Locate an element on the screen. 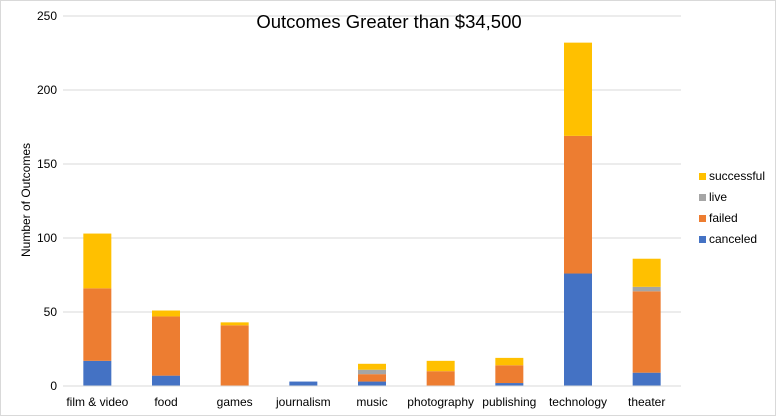  y-axis-label: Number of Outcomes is located at coordinates (26, 200).